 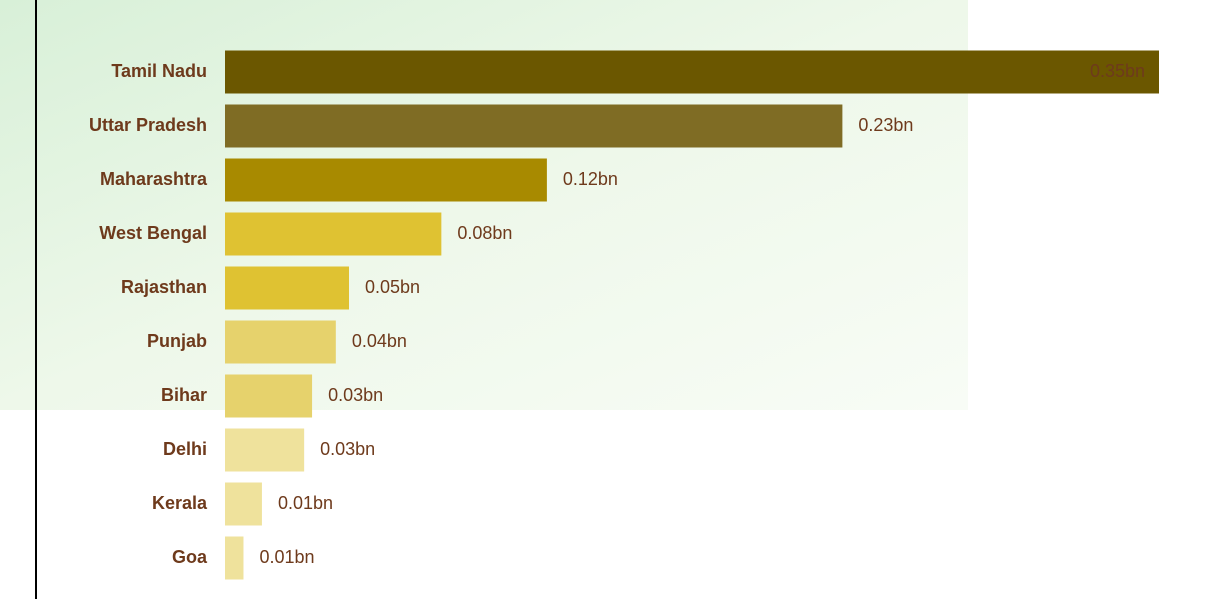 I want to click on category-label: Rajasthan, so click(x=164, y=287).